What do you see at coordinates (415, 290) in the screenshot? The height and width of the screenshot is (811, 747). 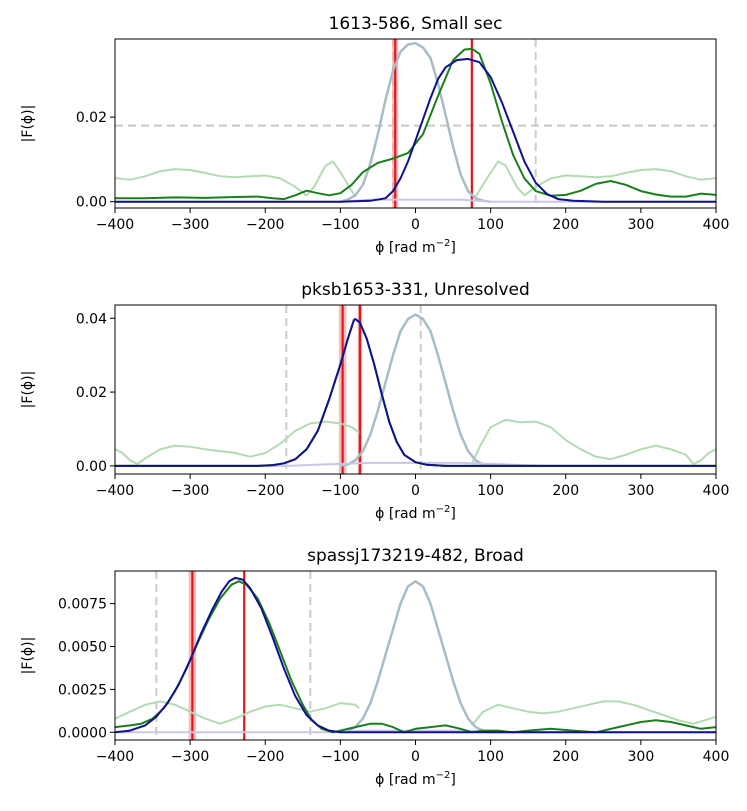 I see `chart-title: pksb1653-331, Unresolved` at bounding box center [415, 290].